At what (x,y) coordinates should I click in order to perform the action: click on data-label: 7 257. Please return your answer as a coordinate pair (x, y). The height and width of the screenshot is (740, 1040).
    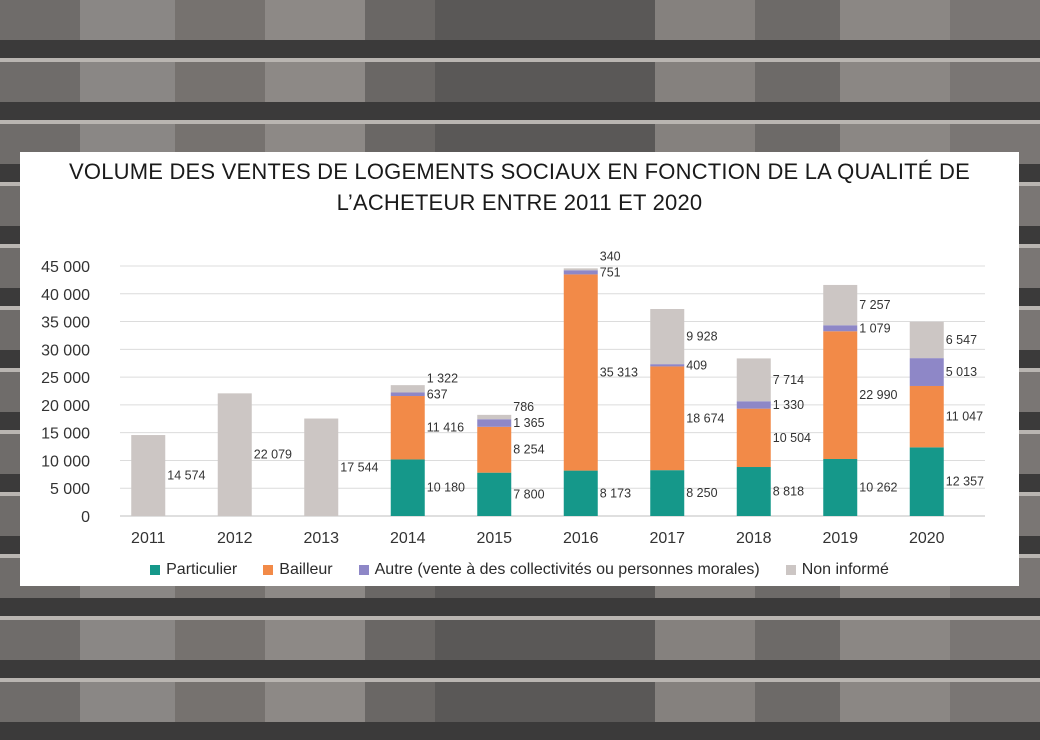
    Looking at the image, I should click on (874, 305).